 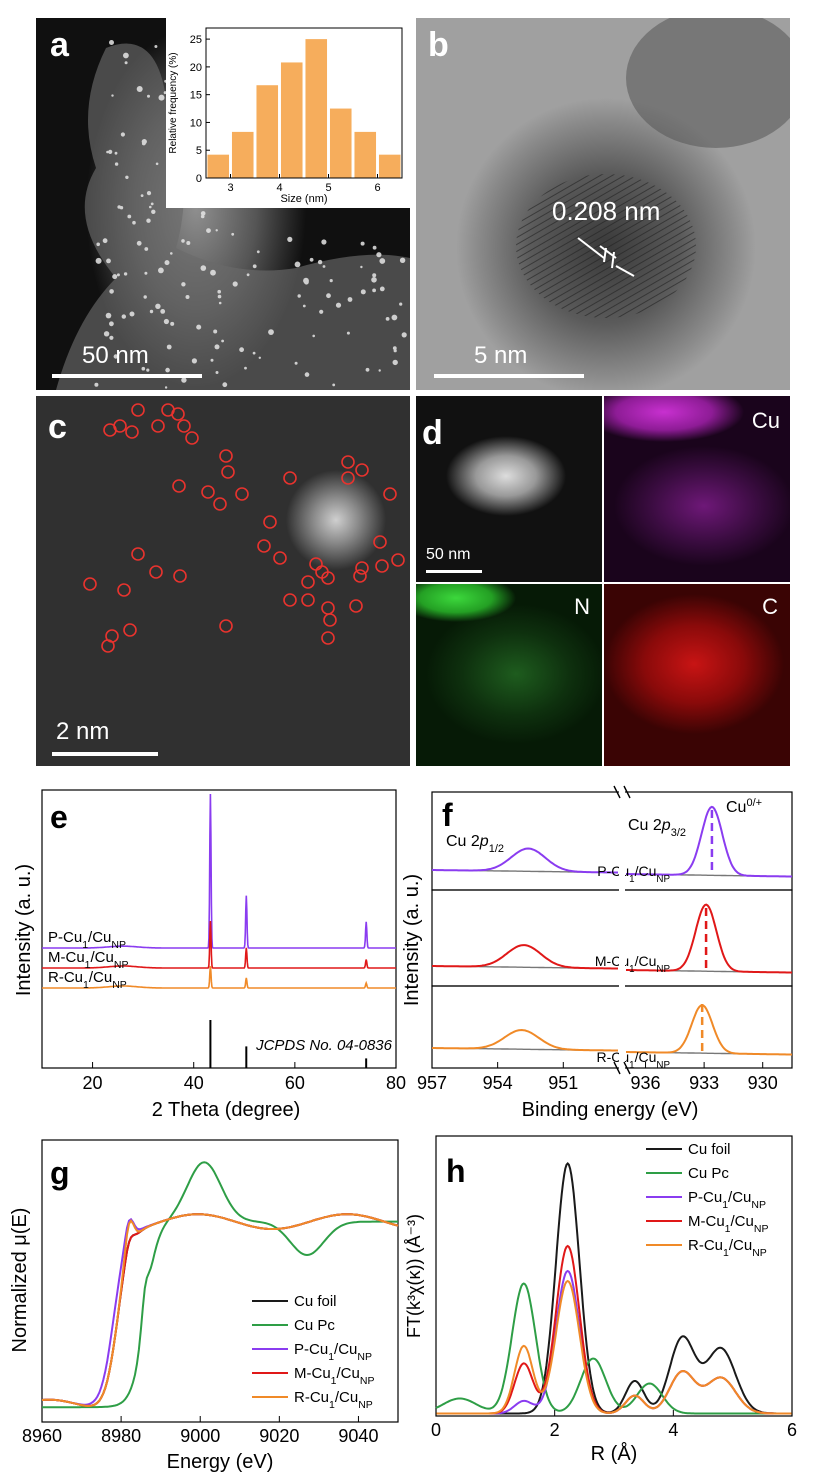 What do you see at coordinates (727, 1200) in the screenshot?
I see `h-legend-label: P-Cu1/CuNP` at bounding box center [727, 1200].